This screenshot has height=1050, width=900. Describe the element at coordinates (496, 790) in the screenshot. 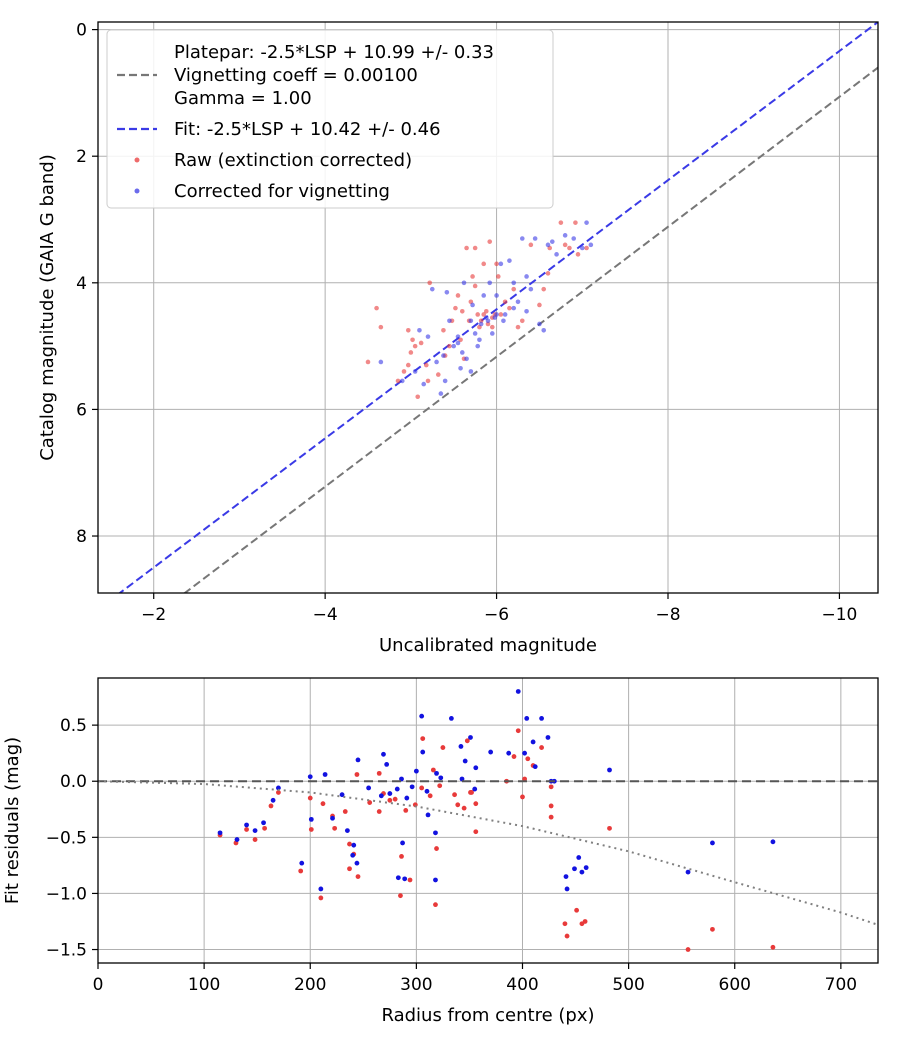

I see `res-series-corrected-for-vignetting` at that location.